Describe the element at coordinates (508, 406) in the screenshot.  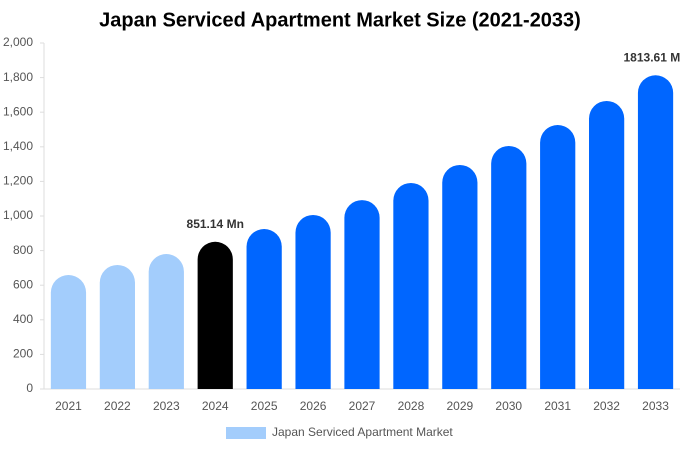
I see `x-tick-label: 2030` at that location.